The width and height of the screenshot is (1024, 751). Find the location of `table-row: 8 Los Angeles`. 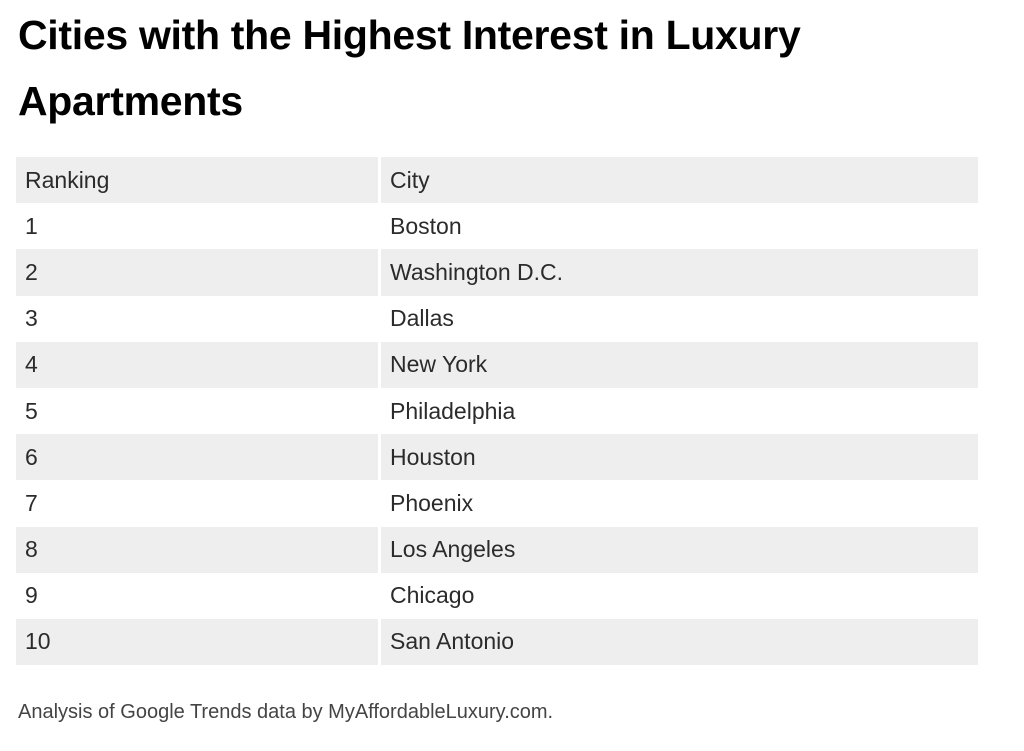

table-row: 8 Los Angeles is located at coordinates (497, 549).